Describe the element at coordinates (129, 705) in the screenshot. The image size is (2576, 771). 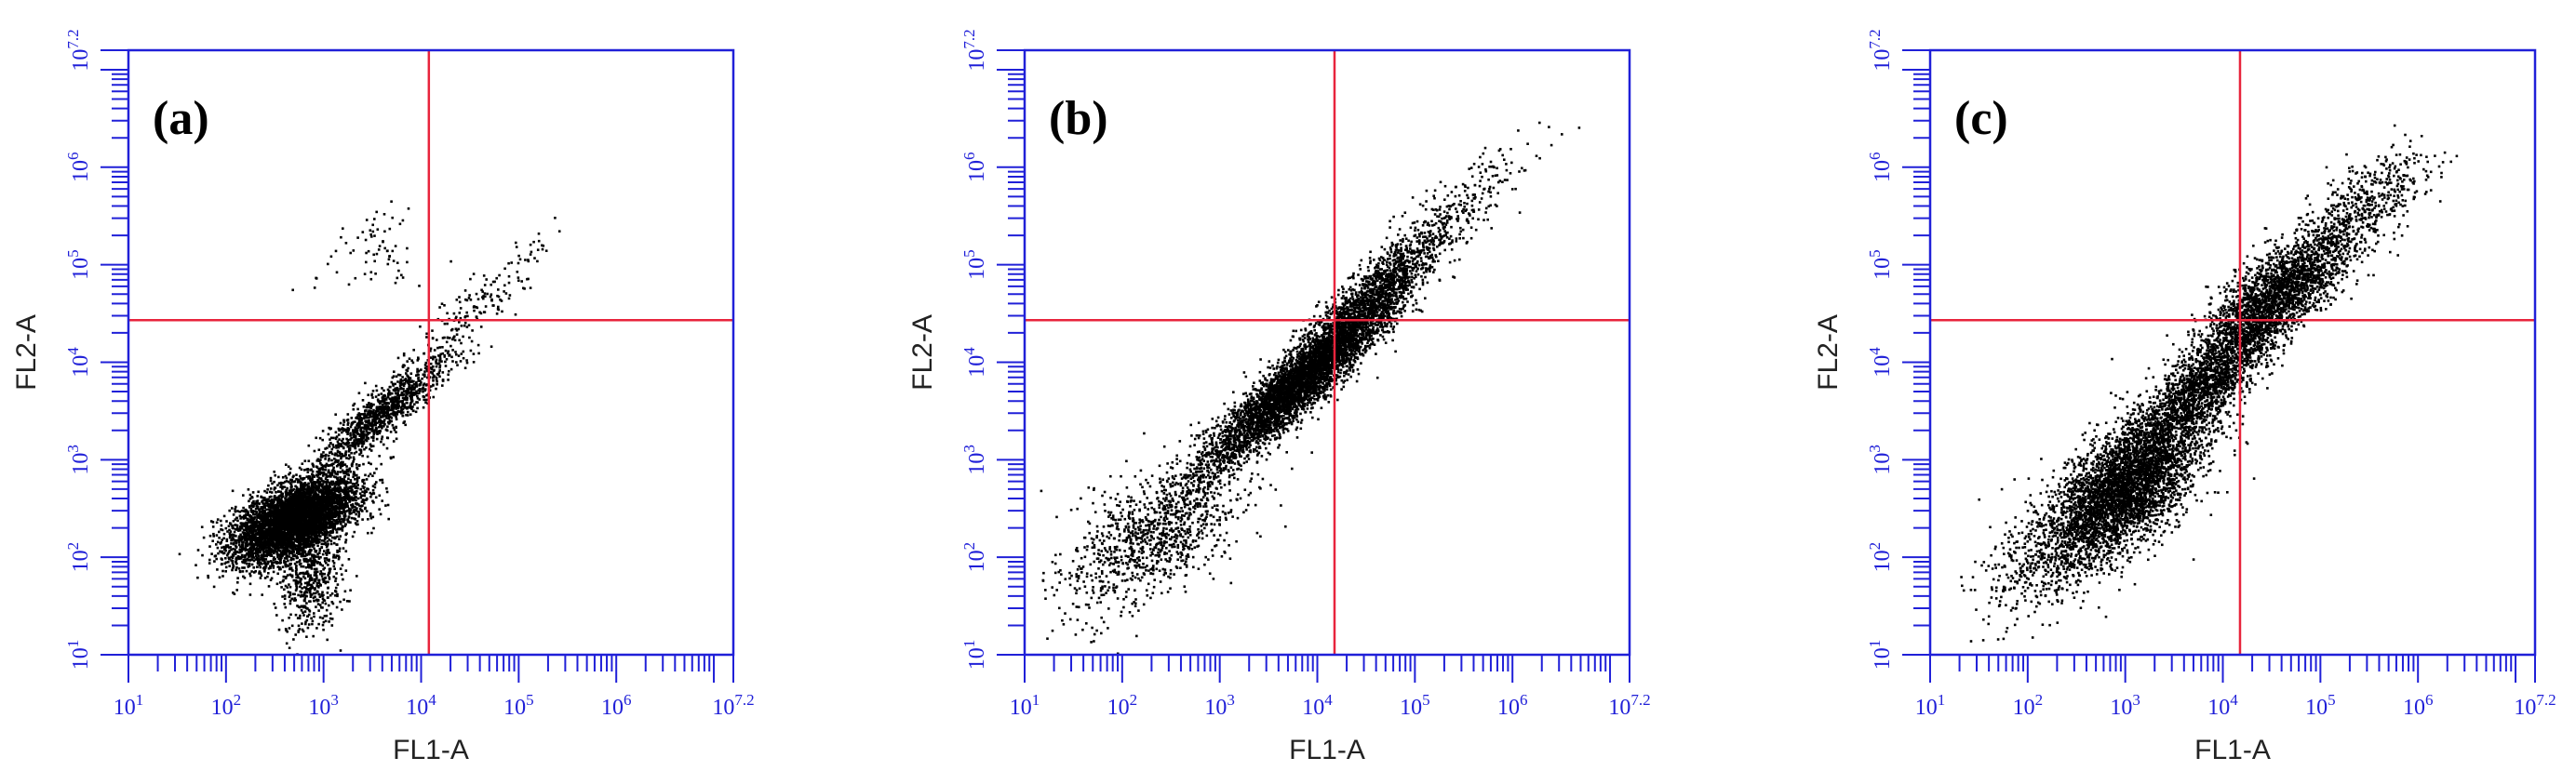
I see `x-tick-label: 101` at that location.